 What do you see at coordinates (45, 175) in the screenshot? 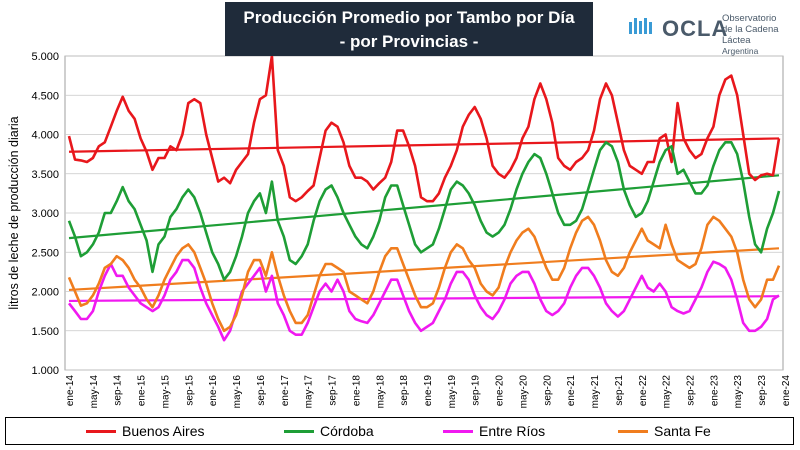
I see `y-tick-label: 3.500` at bounding box center [45, 175].